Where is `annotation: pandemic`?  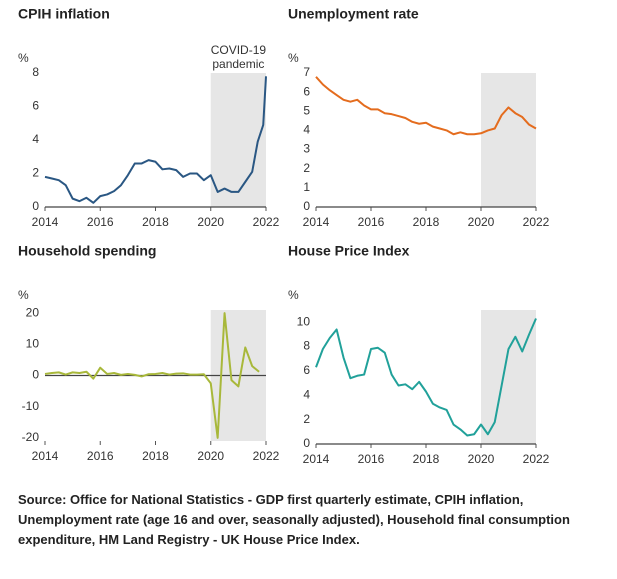
annotation: pandemic is located at coordinates (238, 64).